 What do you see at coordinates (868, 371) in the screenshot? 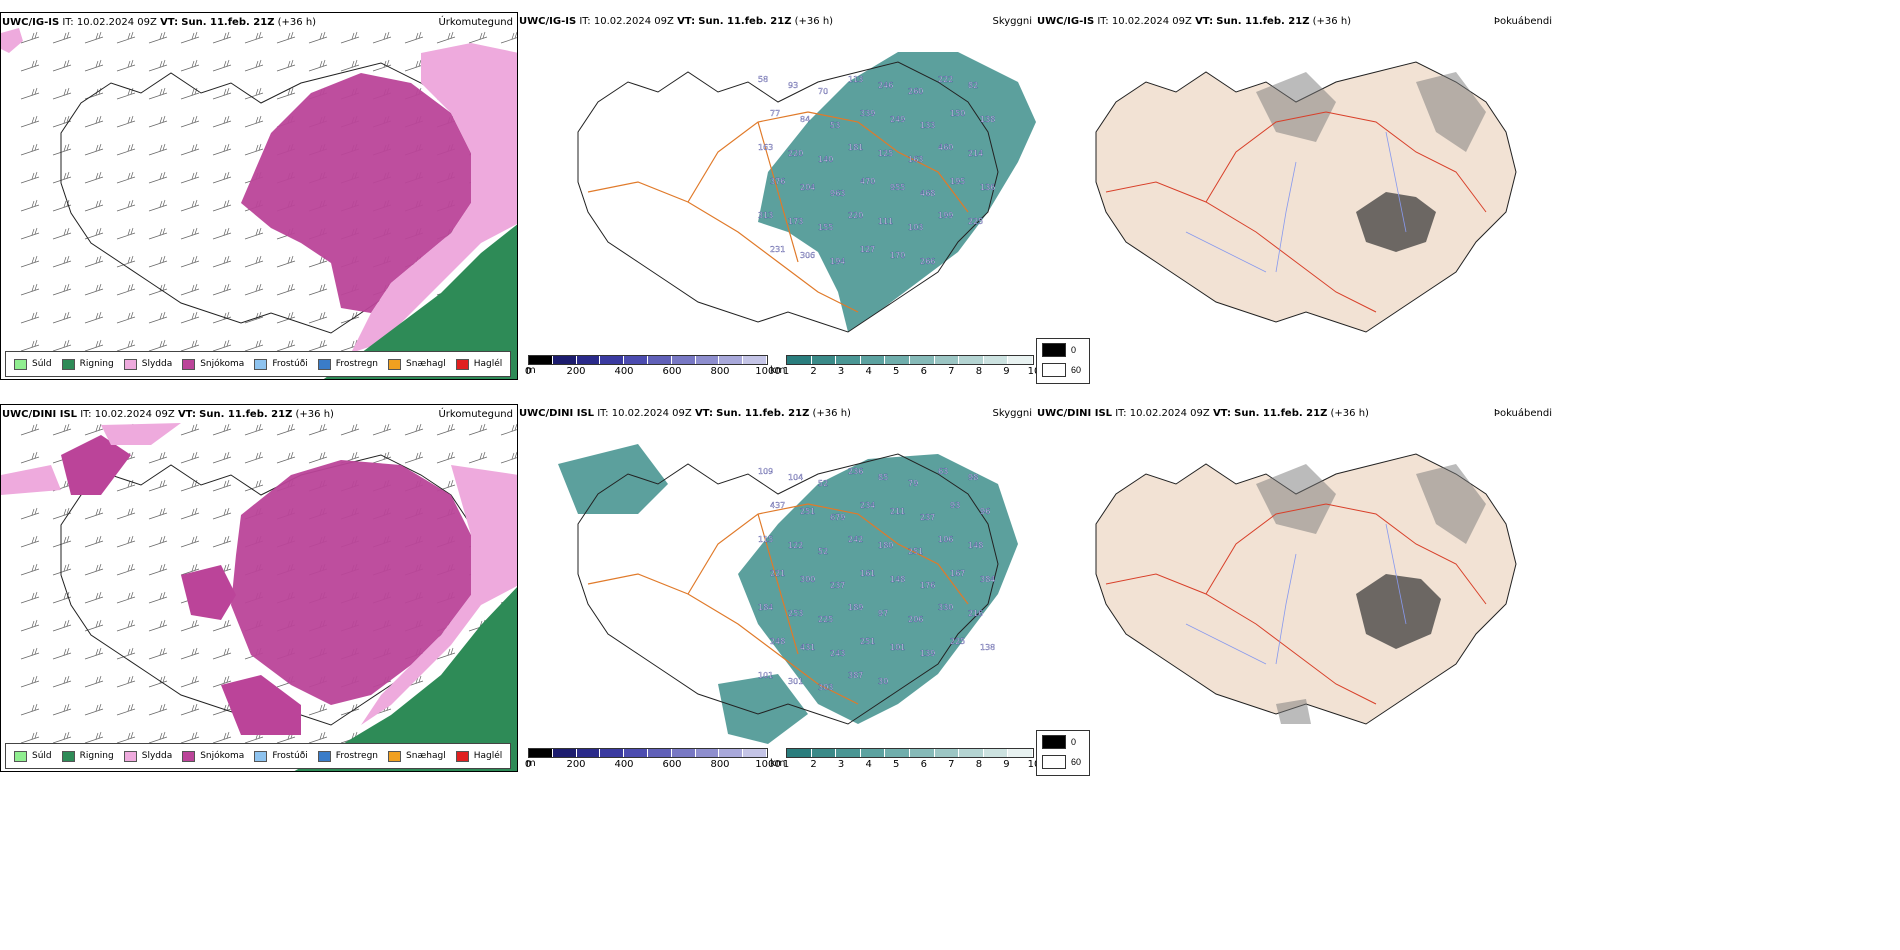
I see `colorbar-tick-label: 4` at bounding box center [868, 371].